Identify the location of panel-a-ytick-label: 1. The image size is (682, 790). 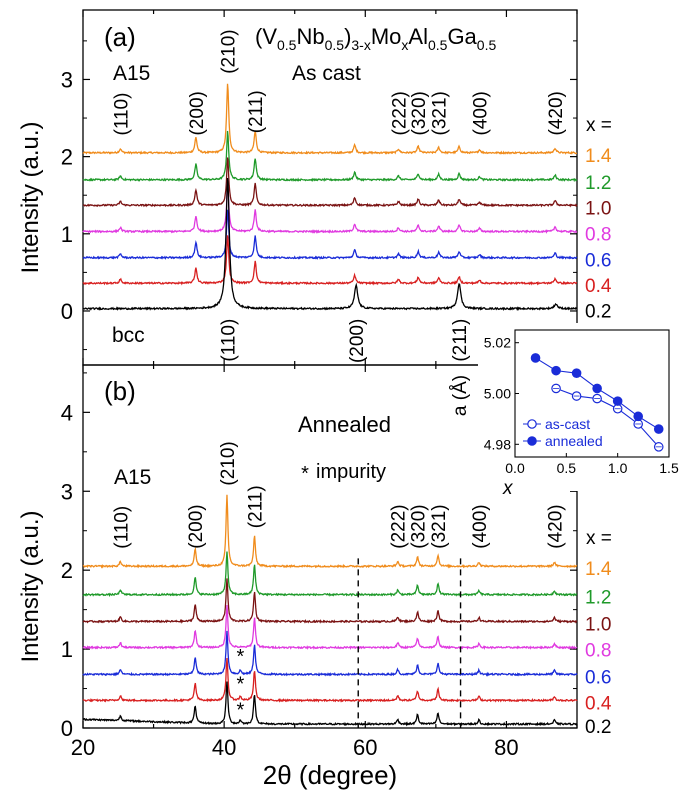
(67, 234).